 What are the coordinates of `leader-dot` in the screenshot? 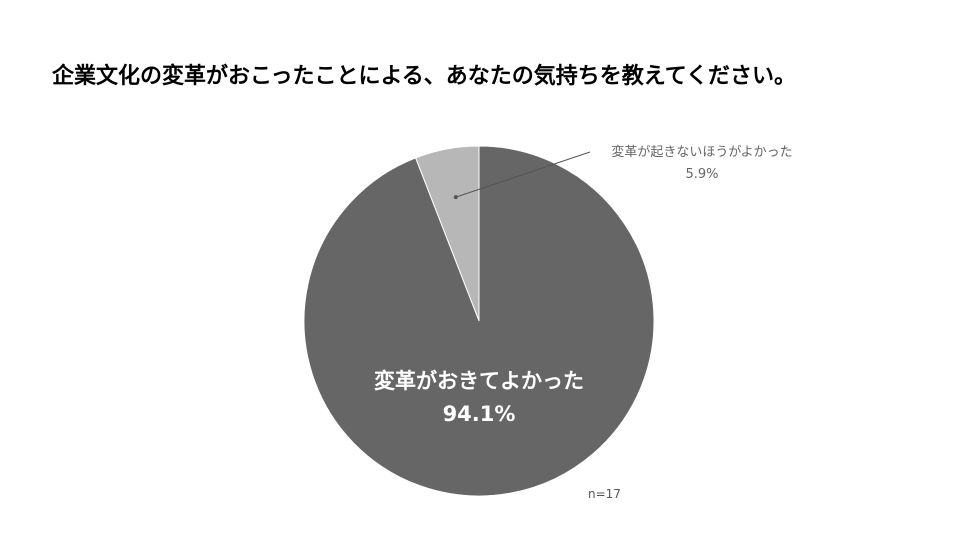 It's located at (455, 197).